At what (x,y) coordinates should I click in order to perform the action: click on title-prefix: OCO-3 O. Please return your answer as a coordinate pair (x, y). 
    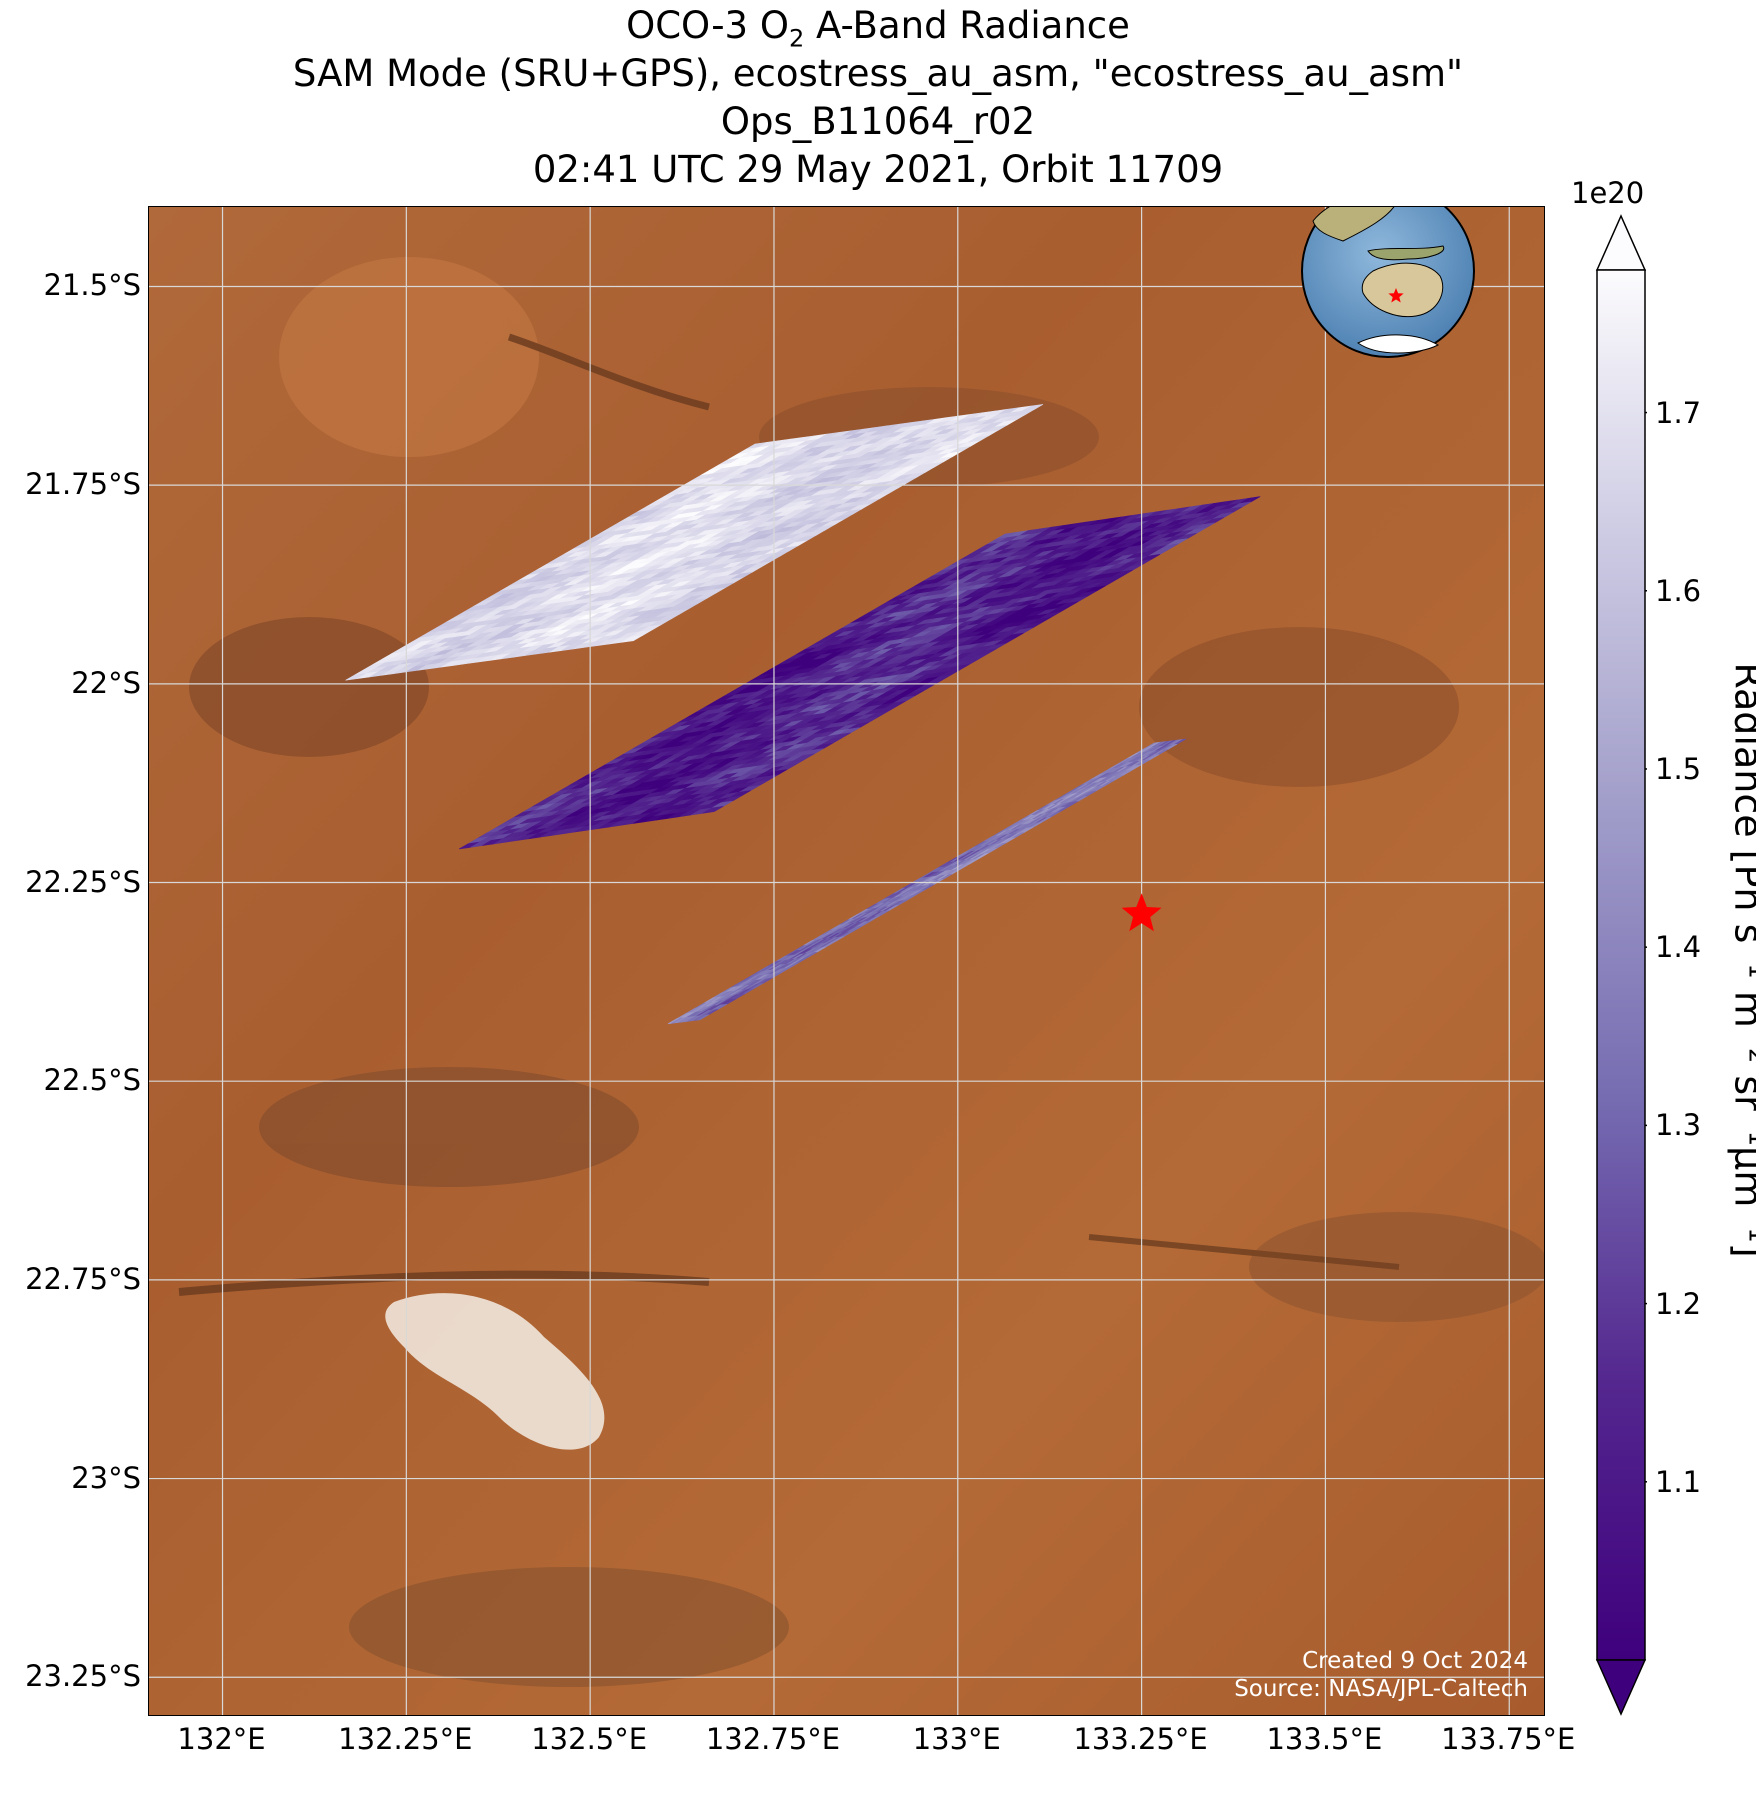
    Looking at the image, I should click on (707, 25).